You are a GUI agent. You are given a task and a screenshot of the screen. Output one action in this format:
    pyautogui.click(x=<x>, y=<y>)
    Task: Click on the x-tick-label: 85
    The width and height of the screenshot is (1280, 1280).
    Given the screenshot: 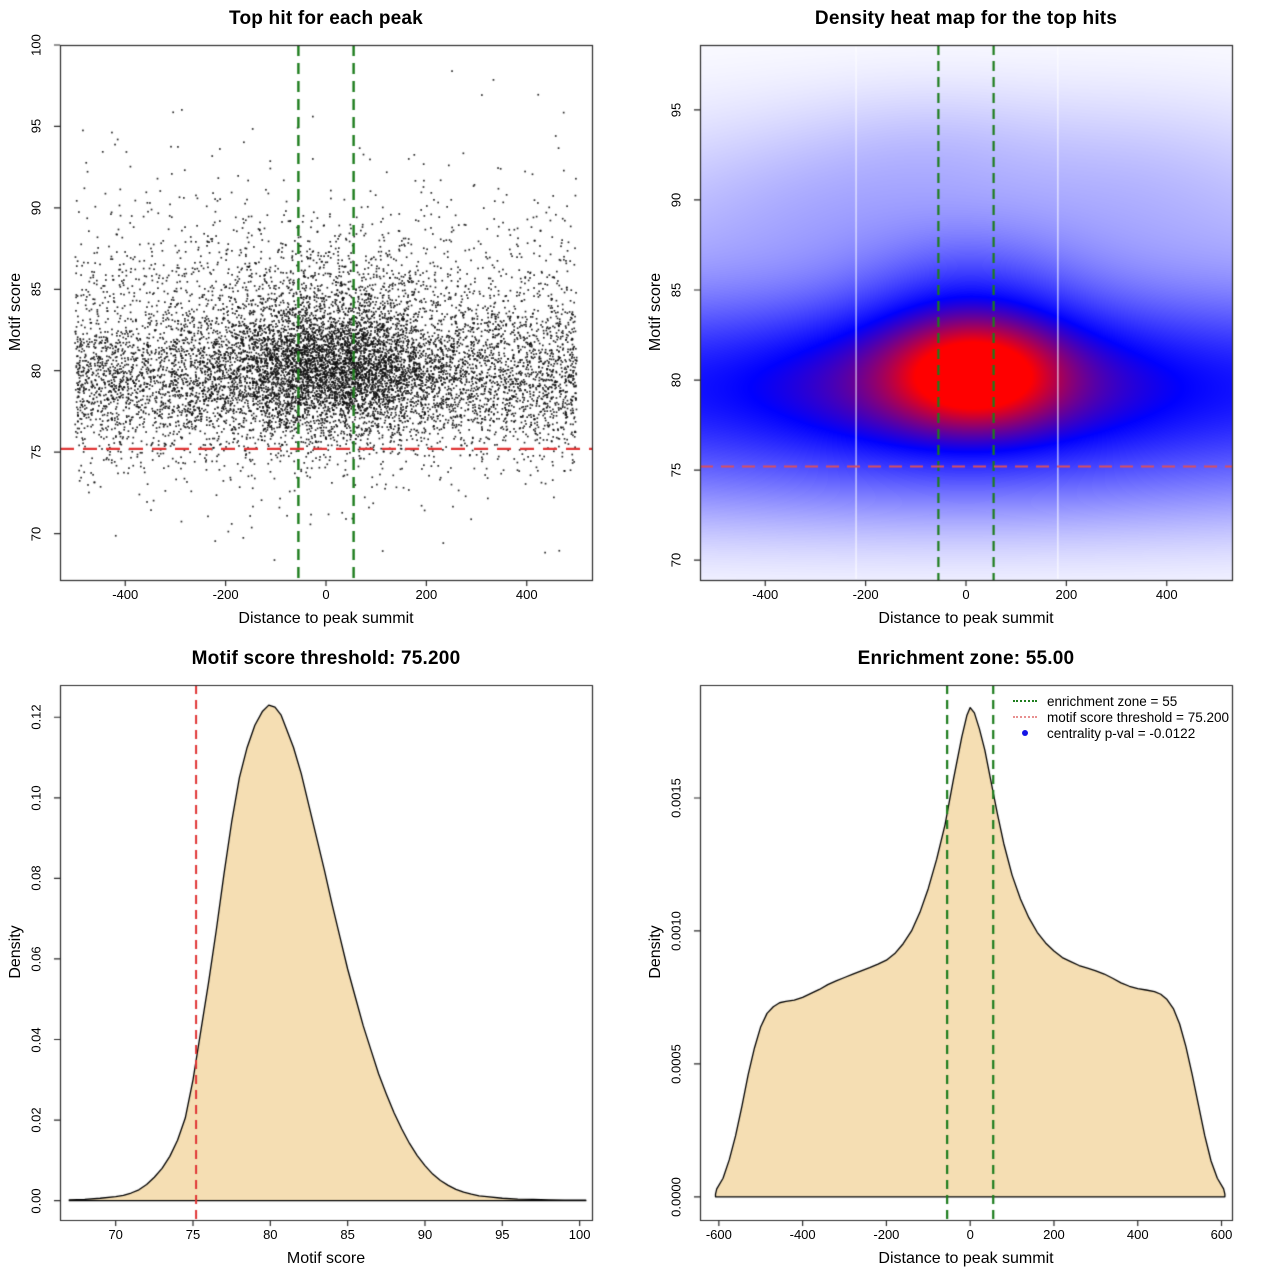 What is the action you would take?
    pyautogui.click(x=347, y=1234)
    